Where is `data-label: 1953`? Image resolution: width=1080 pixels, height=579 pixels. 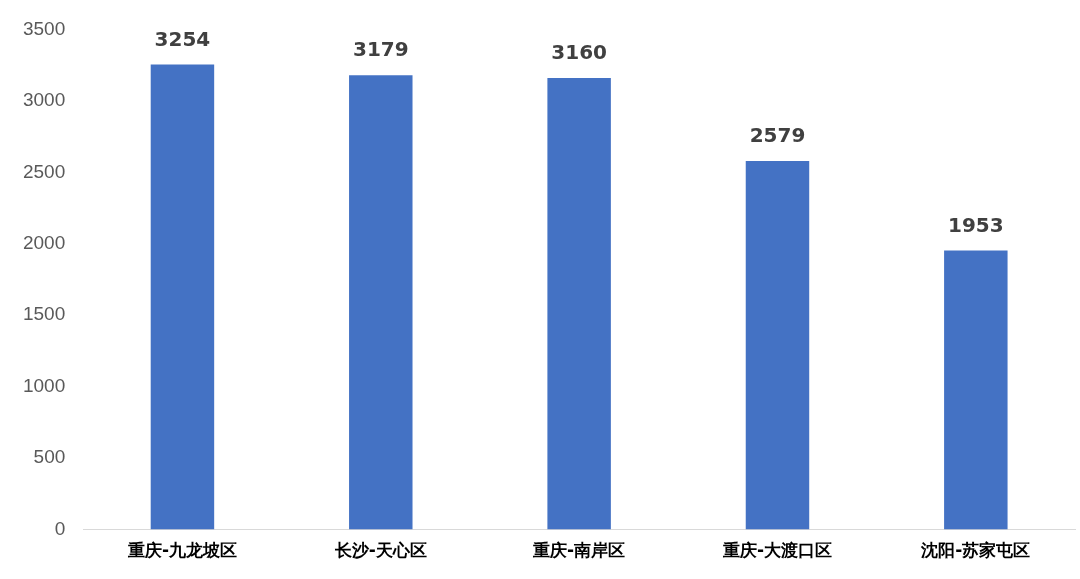
data-label: 1953 is located at coordinates (975, 224).